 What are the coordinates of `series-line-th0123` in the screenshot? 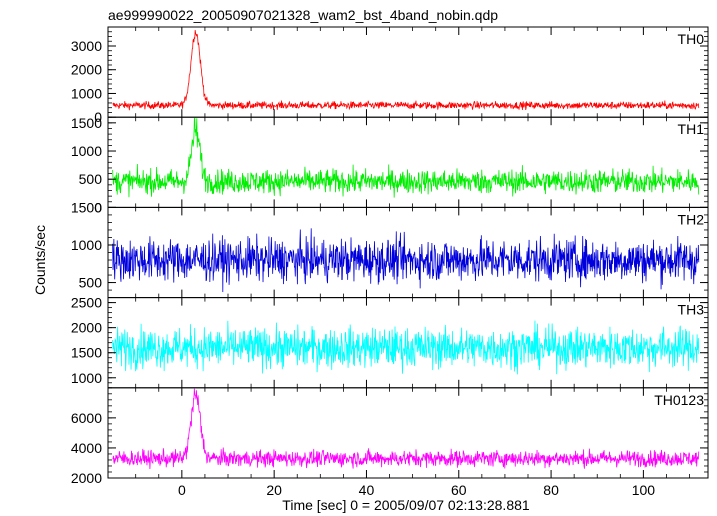 It's located at (406, 429).